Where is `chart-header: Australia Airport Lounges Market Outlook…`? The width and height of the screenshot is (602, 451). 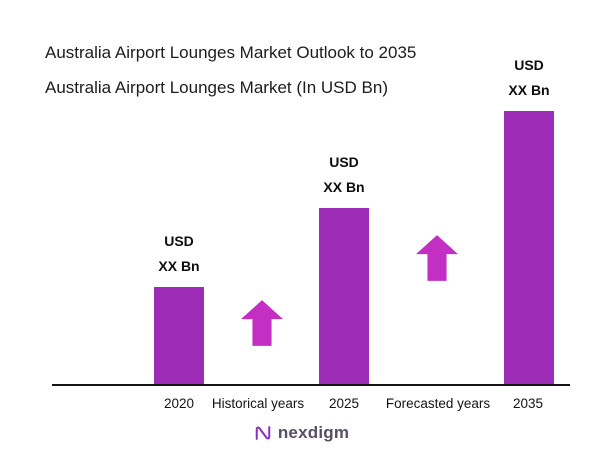 chart-header: Australia Airport Lounges Market Outlook… is located at coordinates (245, 69).